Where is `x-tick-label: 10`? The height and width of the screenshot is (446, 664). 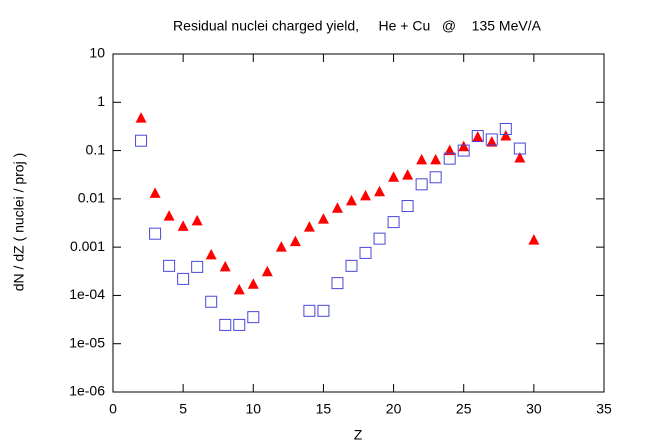 x-tick-label: 10 is located at coordinates (253, 409).